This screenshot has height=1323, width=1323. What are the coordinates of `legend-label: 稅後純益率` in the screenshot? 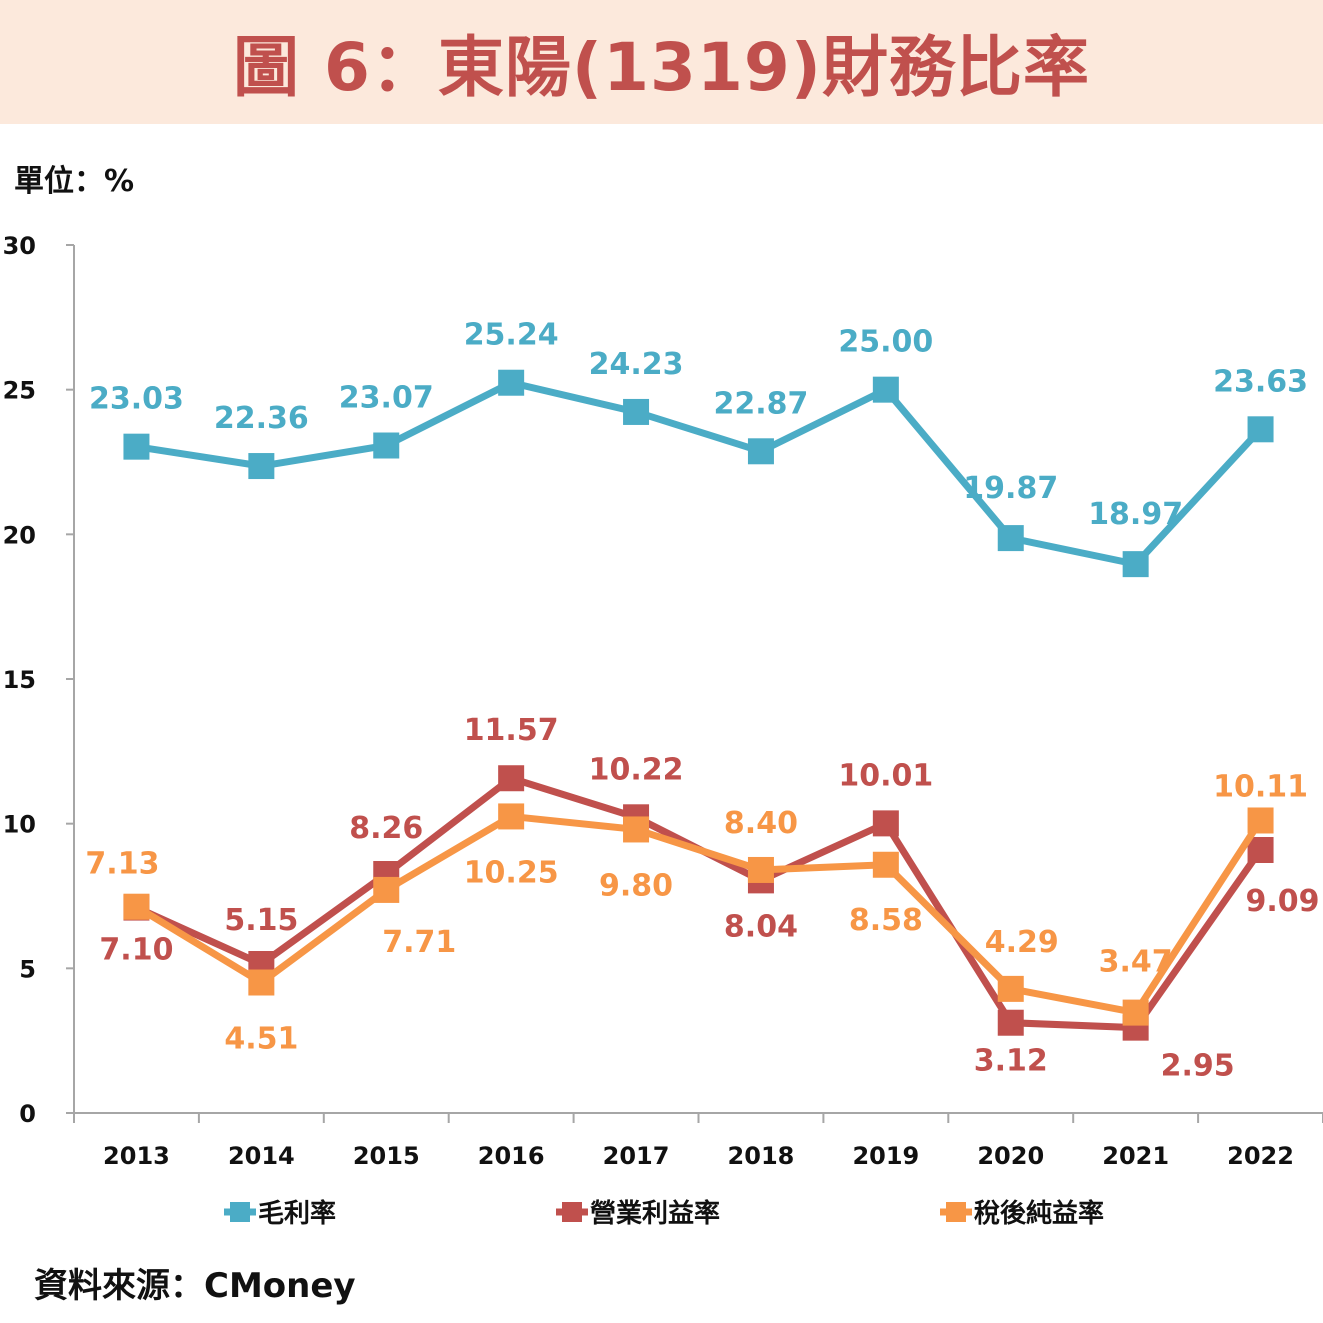 It's located at (1039, 1213).